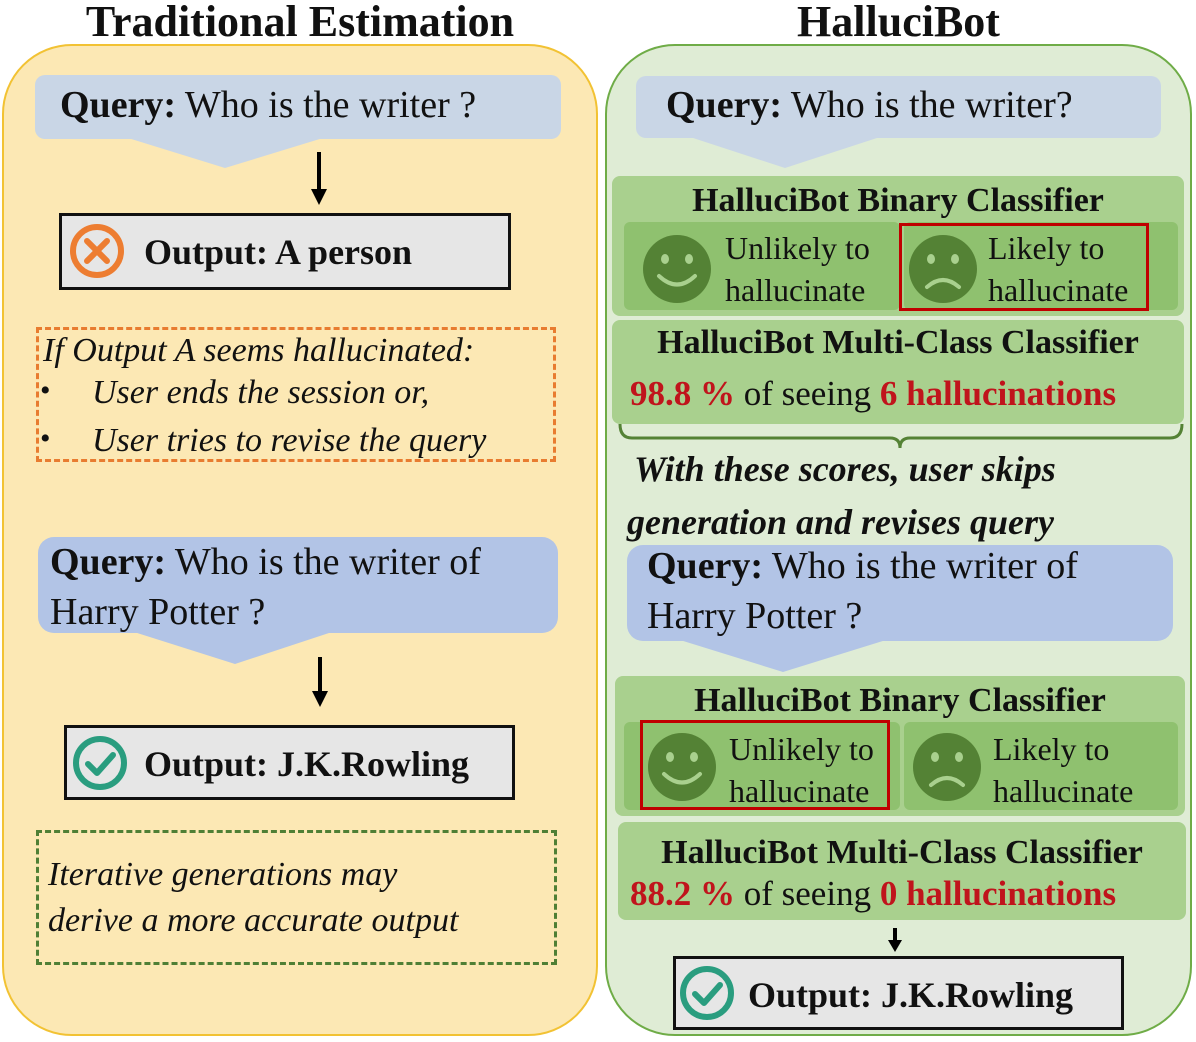 This screenshot has height=1042, width=1196. I want to click on left-note-2-line-1: Iterative generations may, so click(223, 874).